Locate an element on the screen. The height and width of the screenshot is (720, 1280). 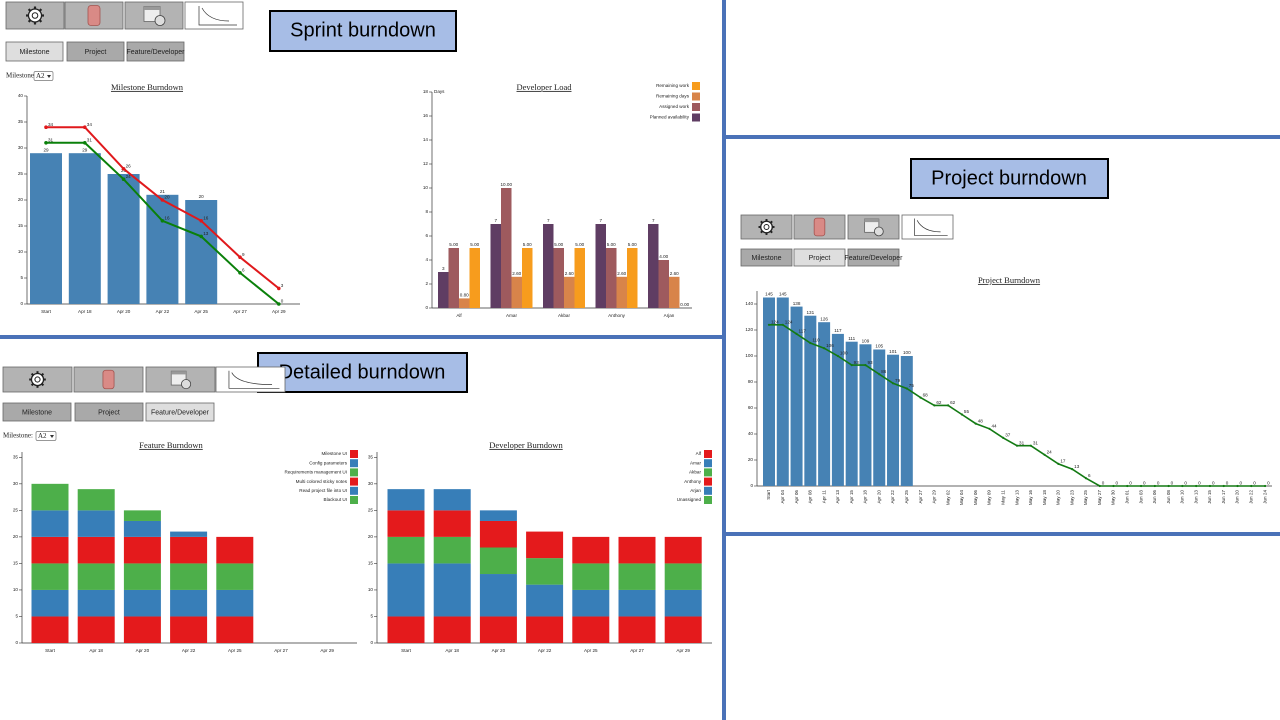
data-label: 109 is located at coordinates (866, 341).